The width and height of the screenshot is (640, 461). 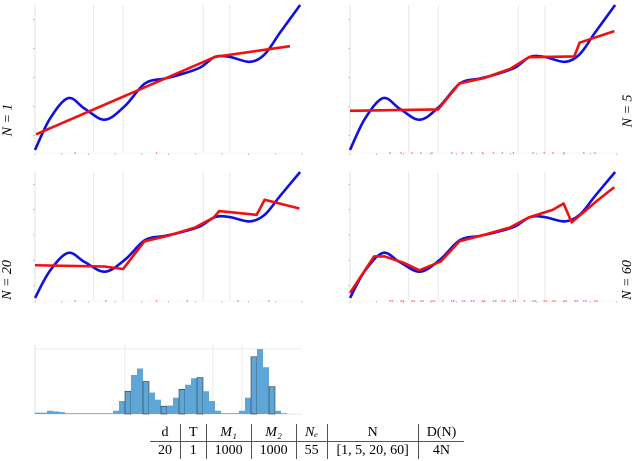 What do you see at coordinates (193, 450) in the screenshot?
I see `td-t: 1` at bounding box center [193, 450].